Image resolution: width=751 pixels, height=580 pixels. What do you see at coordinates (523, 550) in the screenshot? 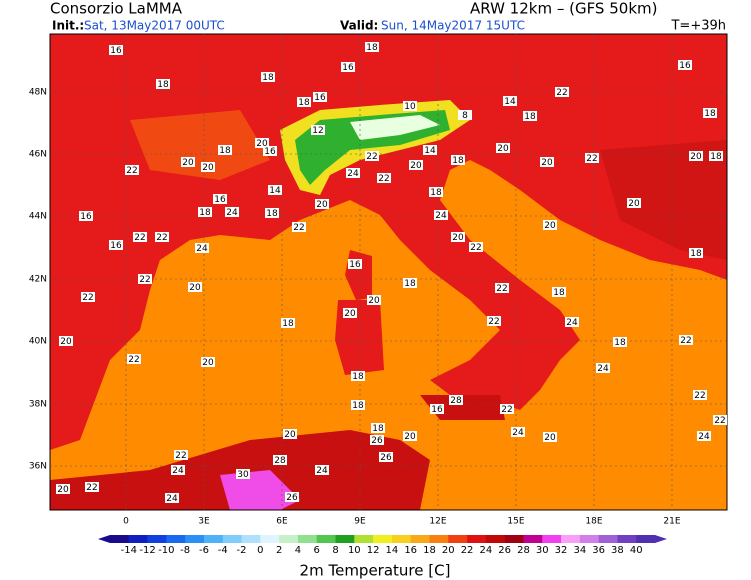
I see `colorbar-label: 28` at bounding box center [523, 550].